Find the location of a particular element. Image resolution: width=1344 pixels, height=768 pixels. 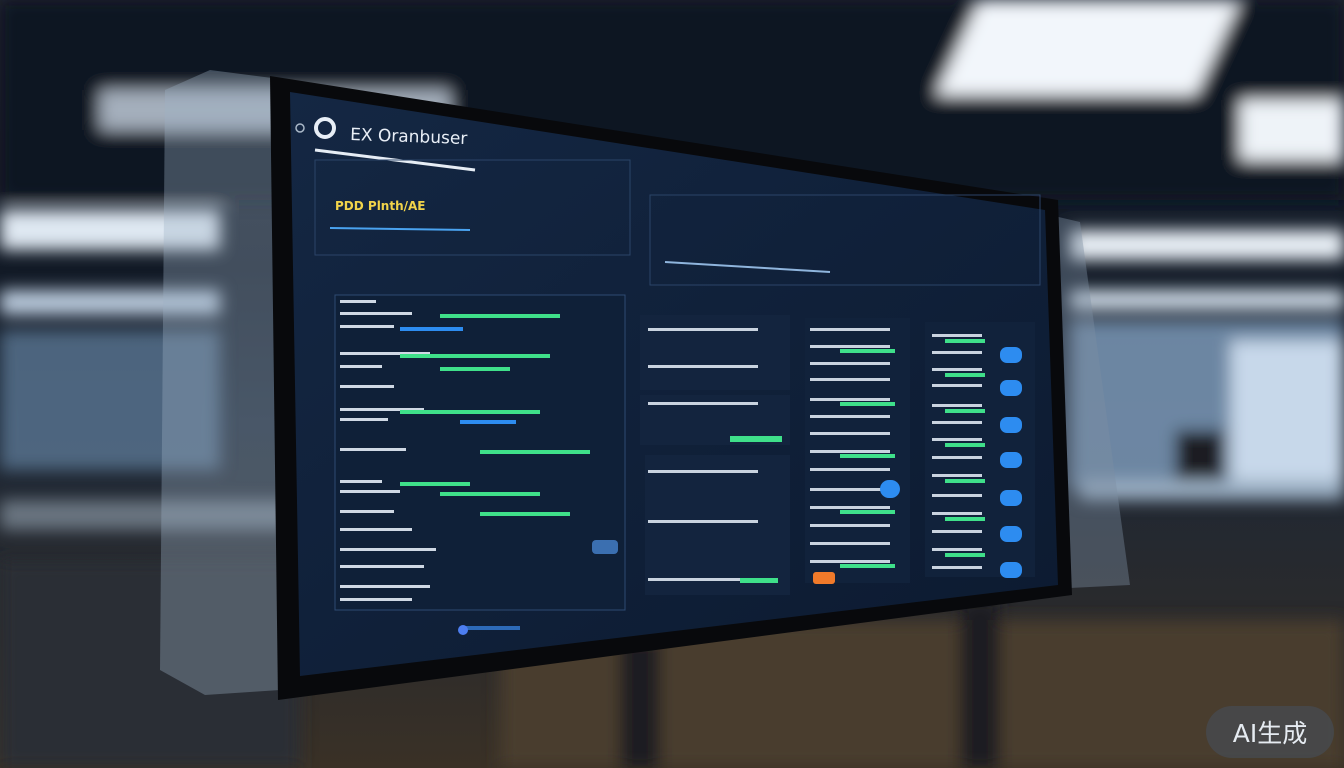

header-label: PDD Plnth/AE is located at coordinates (380, 206).